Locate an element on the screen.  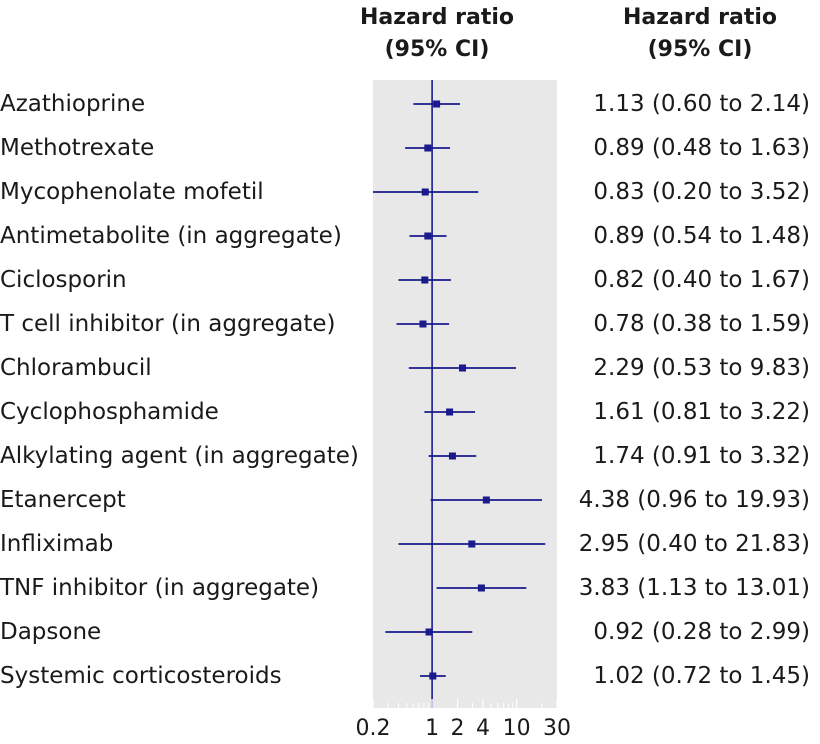
row-value: 0.92 (0.28 to 2.99) is located at coordinates (701, 632).